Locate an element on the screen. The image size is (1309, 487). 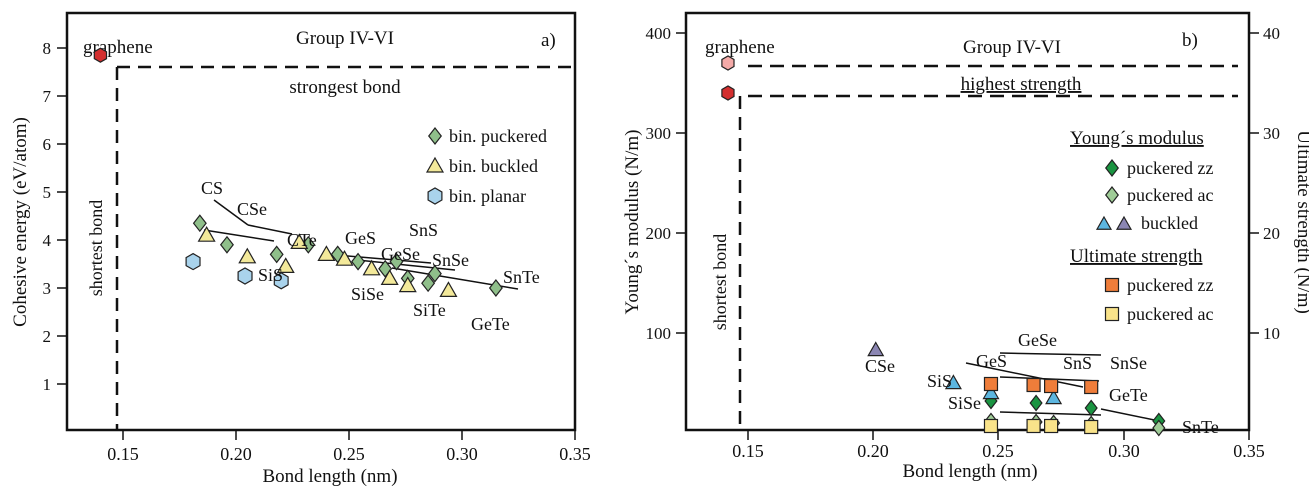
panel-a-points is located at coordinates (344, 255).